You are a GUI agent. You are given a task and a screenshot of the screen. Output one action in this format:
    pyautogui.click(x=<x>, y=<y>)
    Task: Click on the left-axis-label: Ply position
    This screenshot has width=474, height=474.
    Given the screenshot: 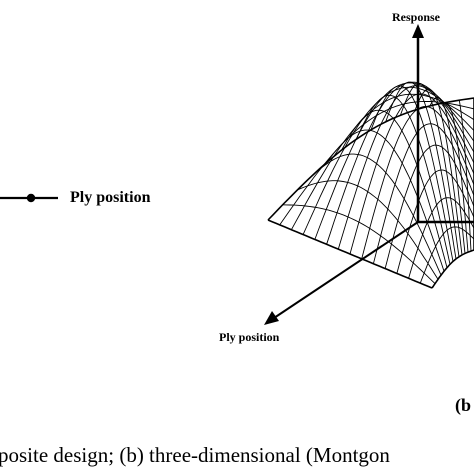 What is the action you would take?
    pyautogui.click(x=110, y=197)
    